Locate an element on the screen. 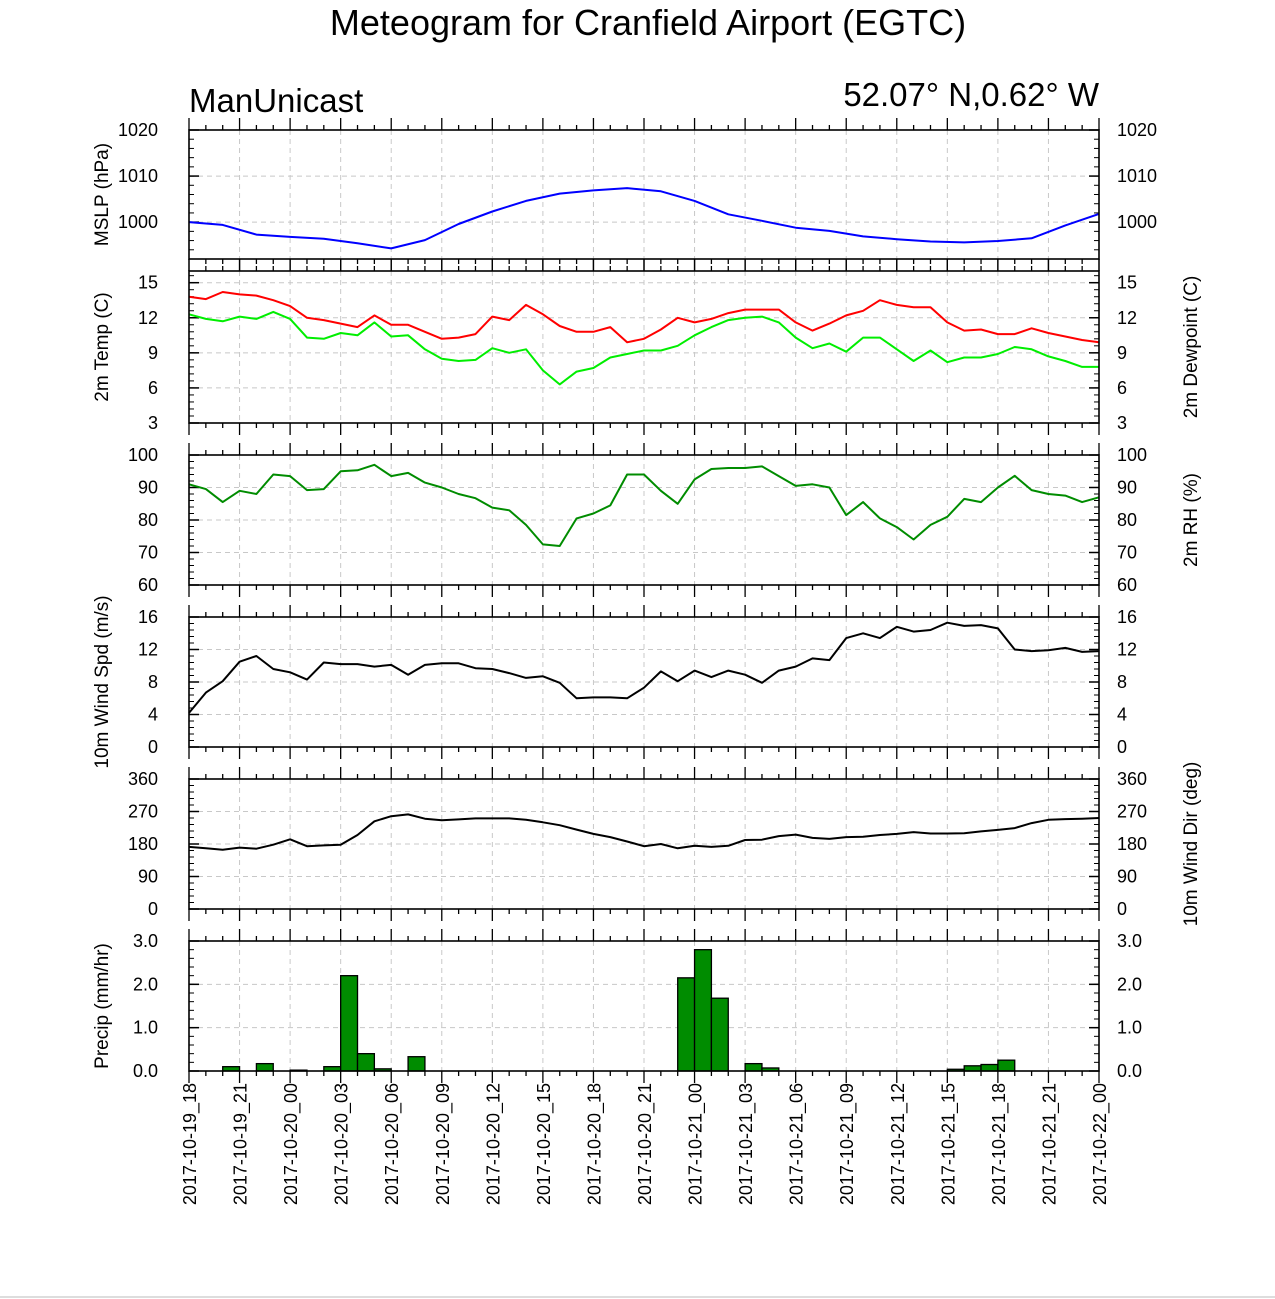  y-tick-label-right: 4 is located at coordinates (1122, 715).